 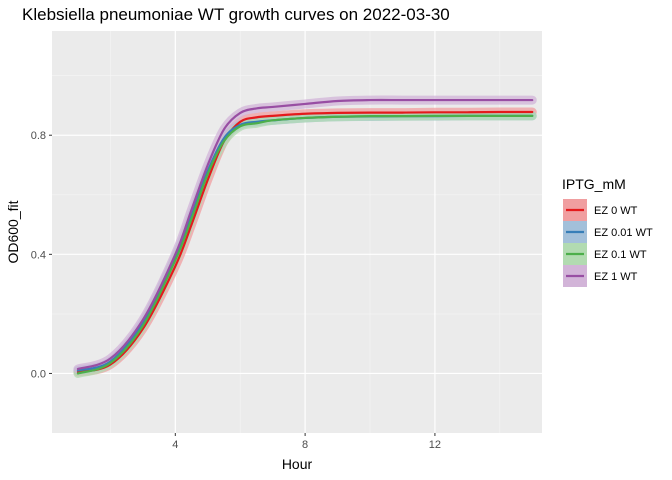 I want to click on y-tick-label: 0.4, so click(x=38, y=255).